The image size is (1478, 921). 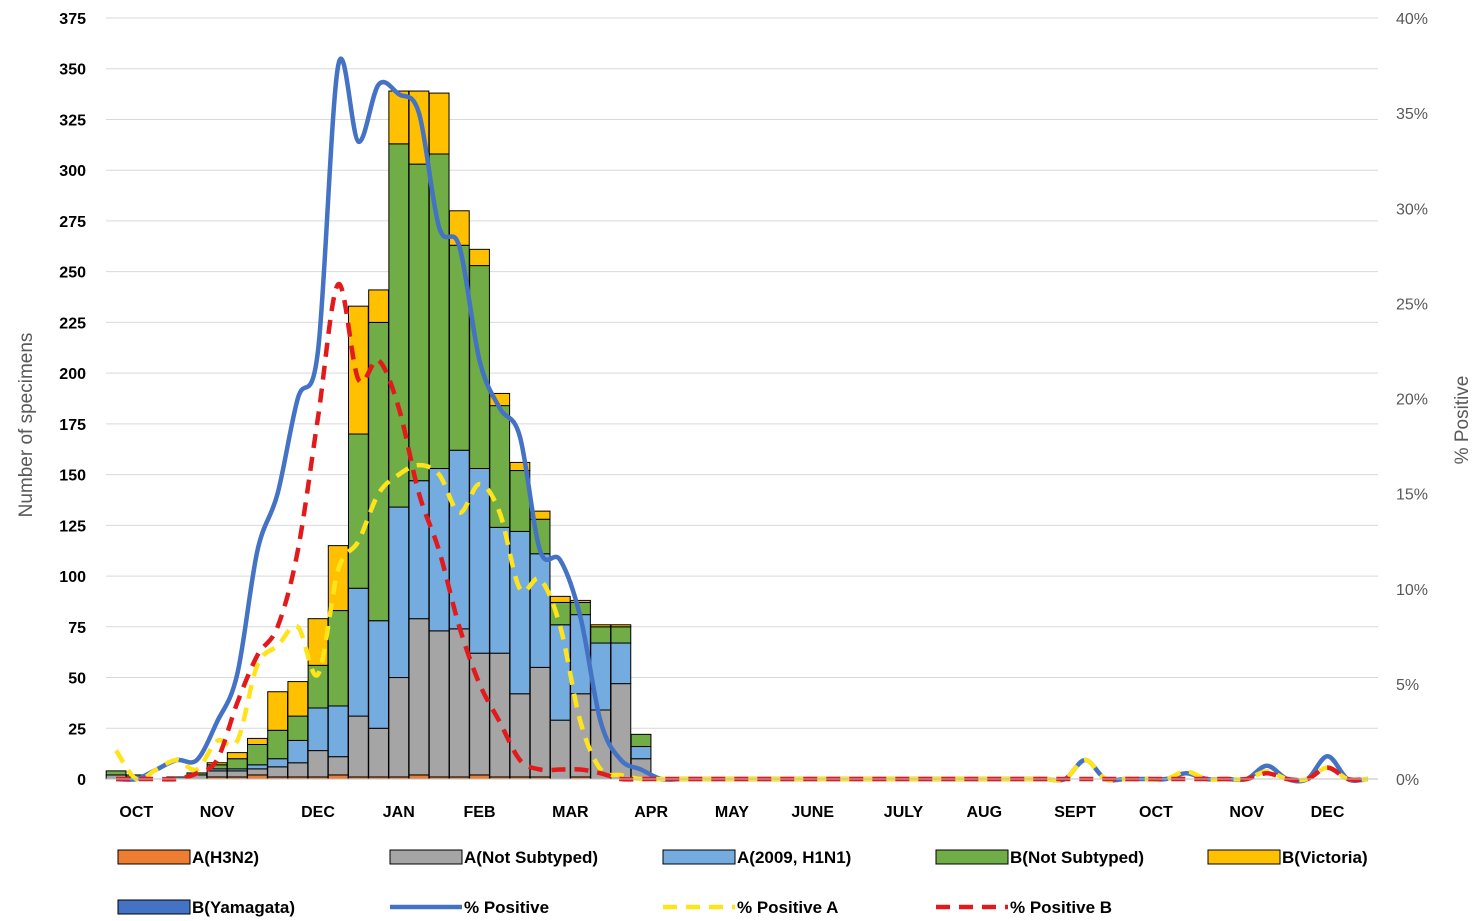 What do you see at coordinates (72, 374) in the screenshot?
I see `y-tick-label: 200` at bounding box center [72, 374].